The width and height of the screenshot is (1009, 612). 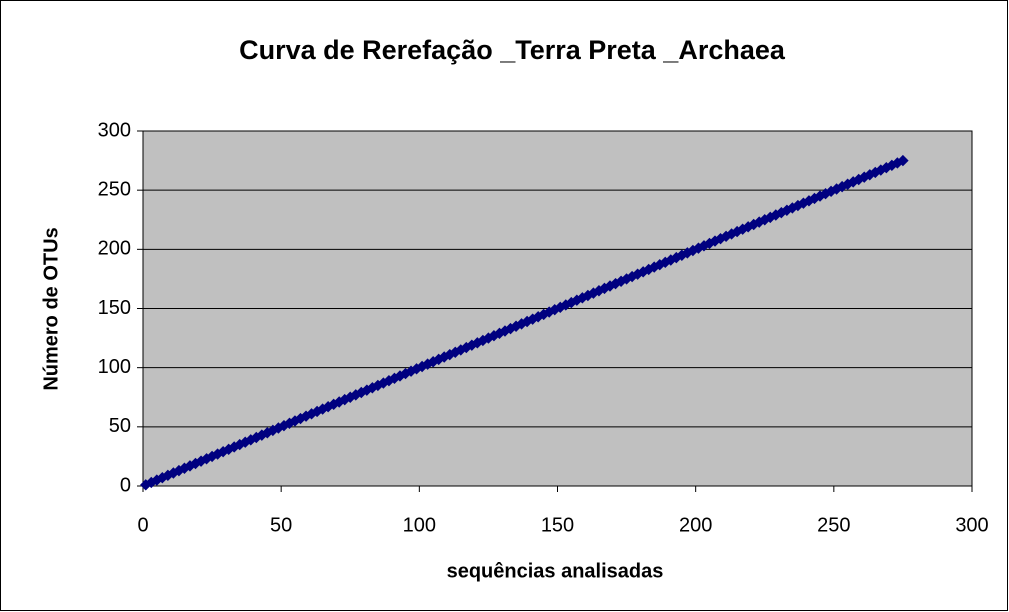 What do you see at coordinates (557, 525) in the screenshot?
I see `x-tick-label: 150` at bounding box center [557, 525].